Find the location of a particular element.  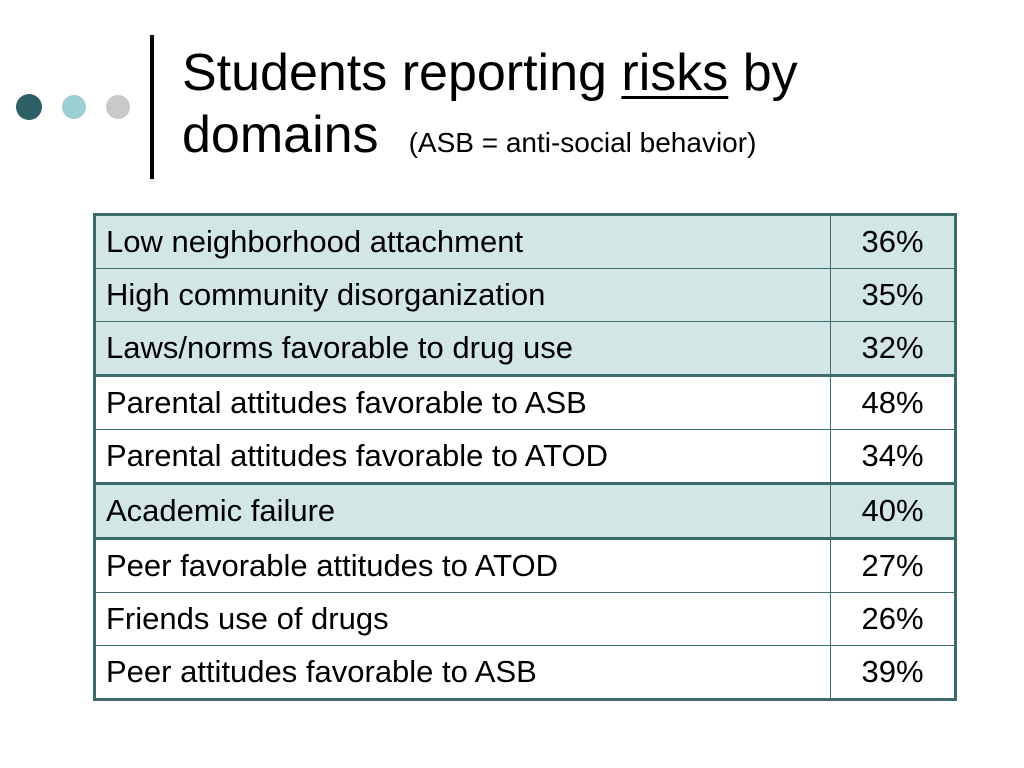

table-row: Laws/norms favorable to drug use 32% is located at coordinates (525, 349).